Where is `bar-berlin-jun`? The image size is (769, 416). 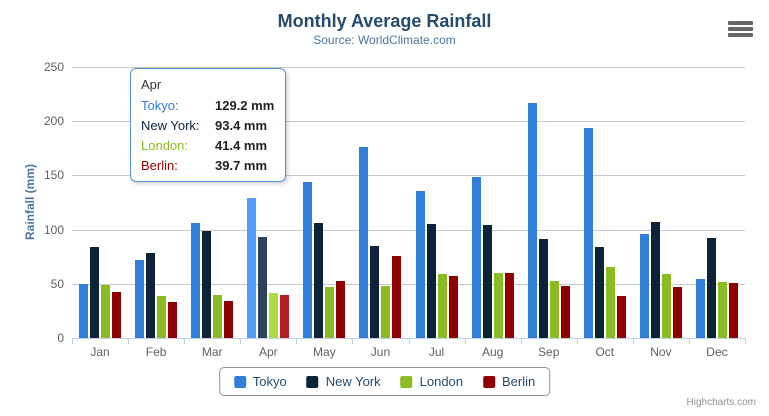
bar-berlin-jun is located at coordinates (397, 297).